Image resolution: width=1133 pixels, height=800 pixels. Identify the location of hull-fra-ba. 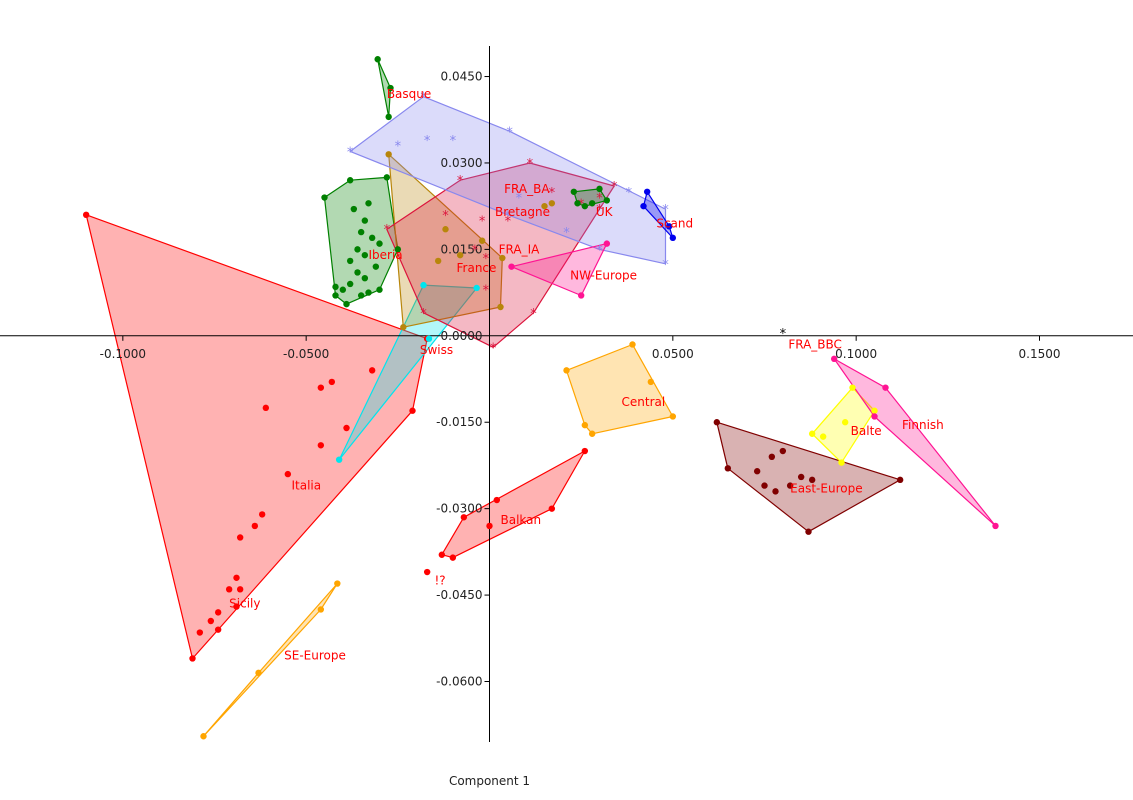
(508, 180).